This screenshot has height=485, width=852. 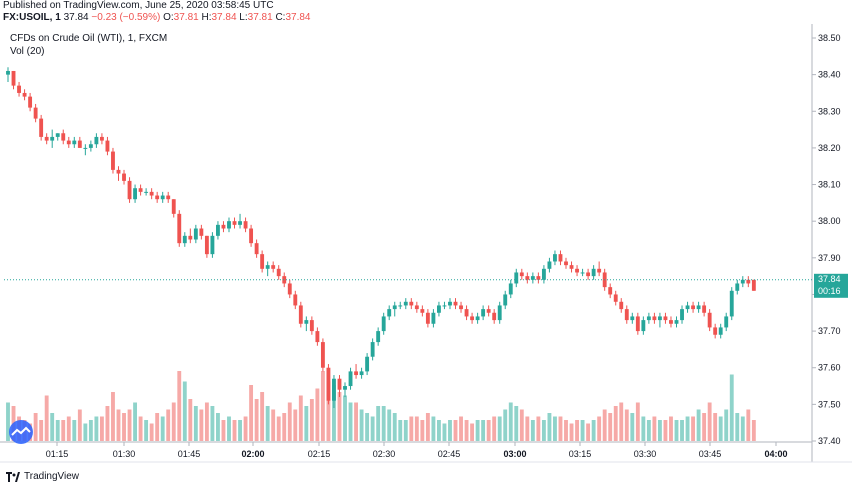 I want to click on x-tick-label: 02:00, so click(x=252, y=454).